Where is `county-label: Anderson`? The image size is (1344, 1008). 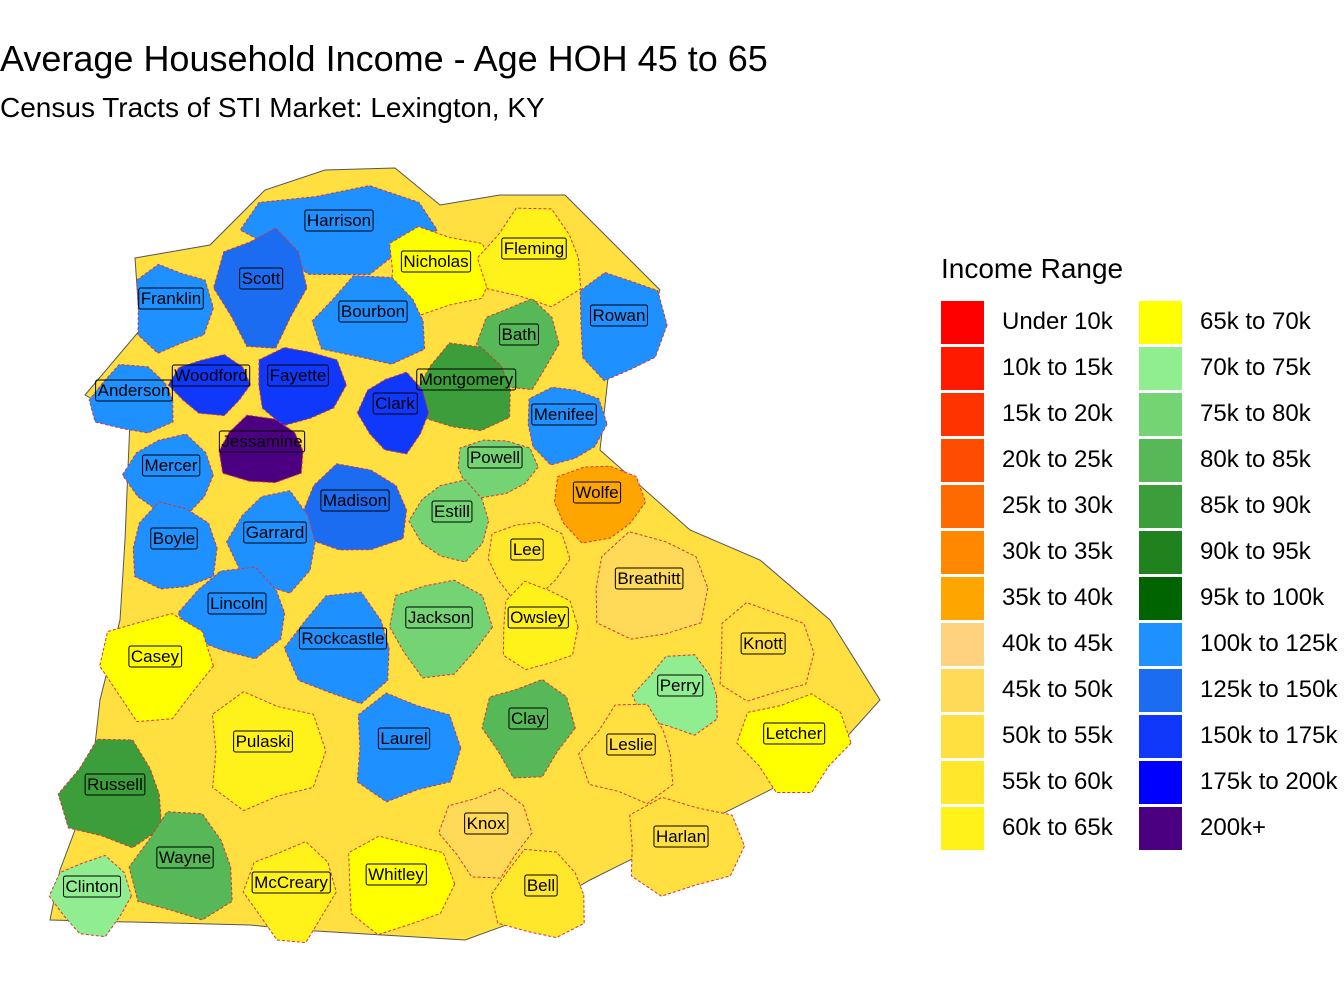
county-label: Anderson is located at coordinates (134, 390).